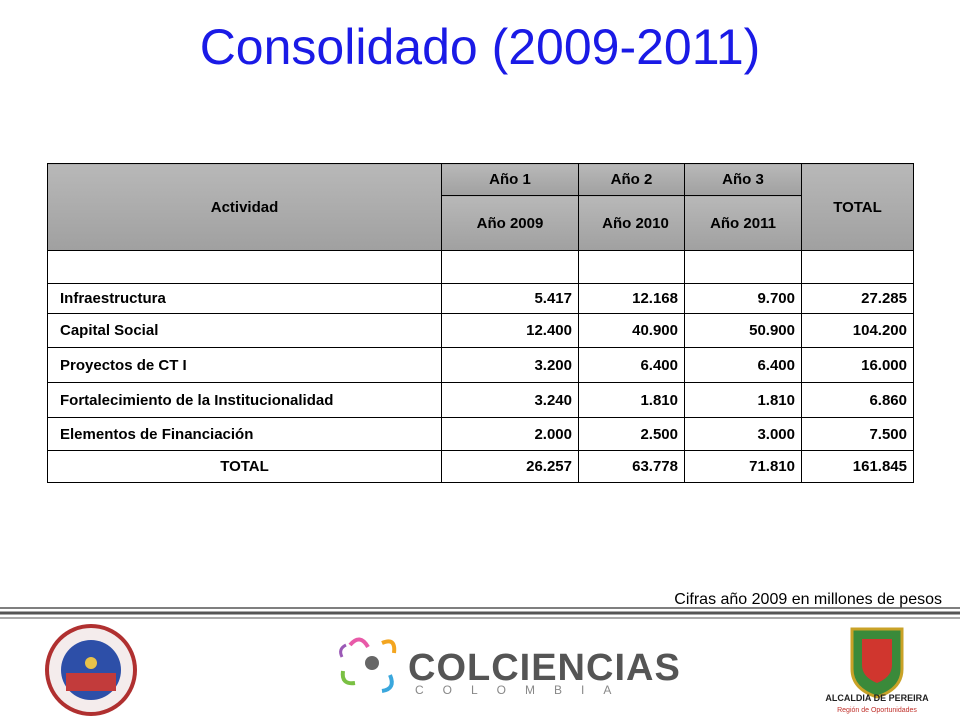  What do you see at coordinates (631, 179) in the screenshot?
I see `header-cell: Año 2` at bounding box center [631, 179].